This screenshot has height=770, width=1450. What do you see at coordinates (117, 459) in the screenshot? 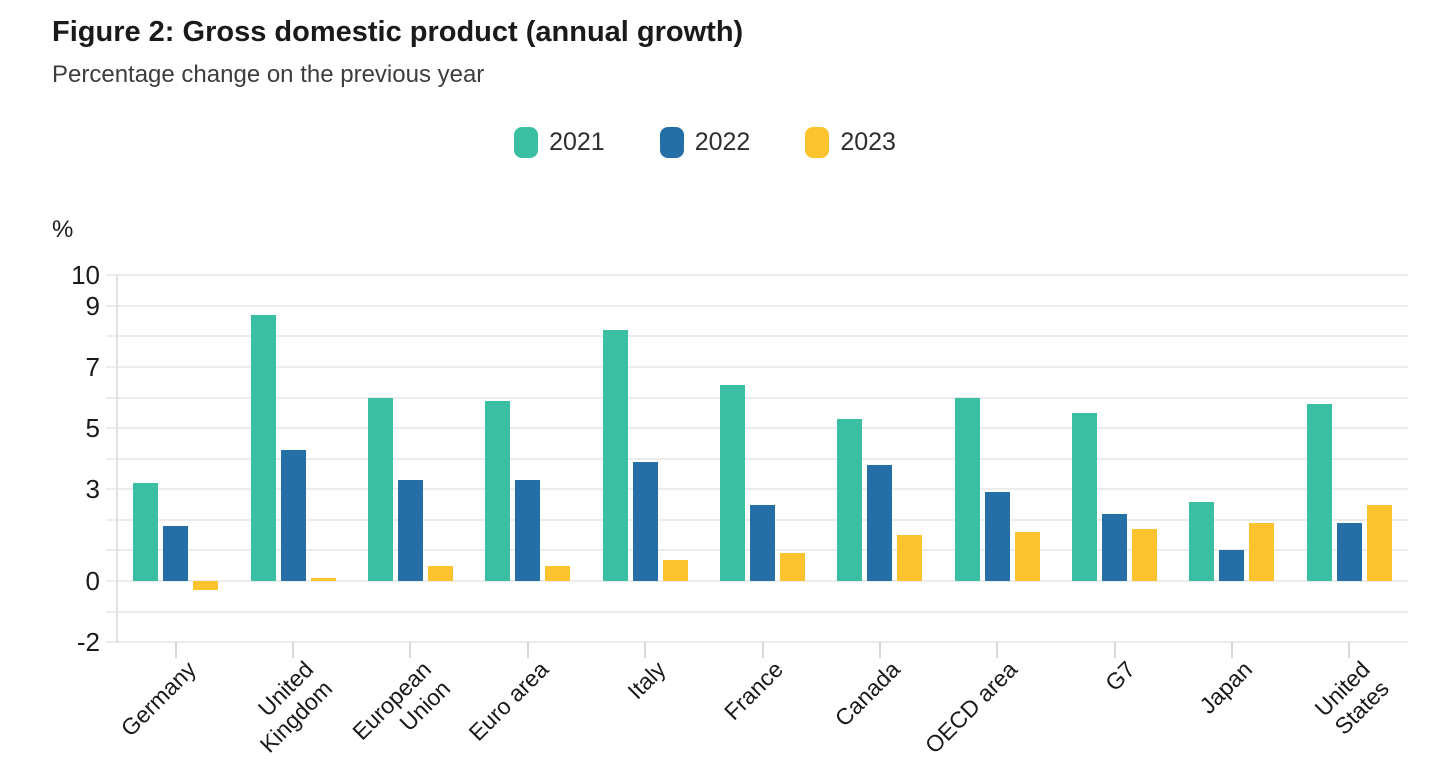
I see `y-axis-line` at bounding box center [117, 459].